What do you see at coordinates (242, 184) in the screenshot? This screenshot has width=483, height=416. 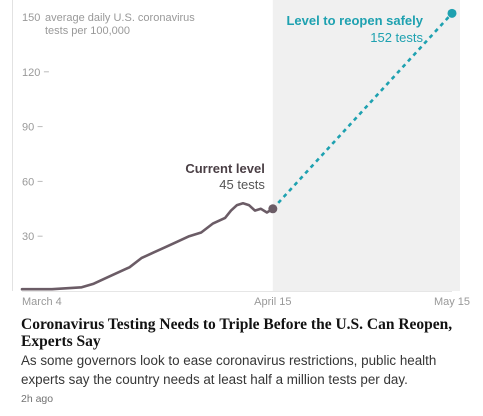 I see `current-level-value: 45 tests` at bounding box center [242, 184].